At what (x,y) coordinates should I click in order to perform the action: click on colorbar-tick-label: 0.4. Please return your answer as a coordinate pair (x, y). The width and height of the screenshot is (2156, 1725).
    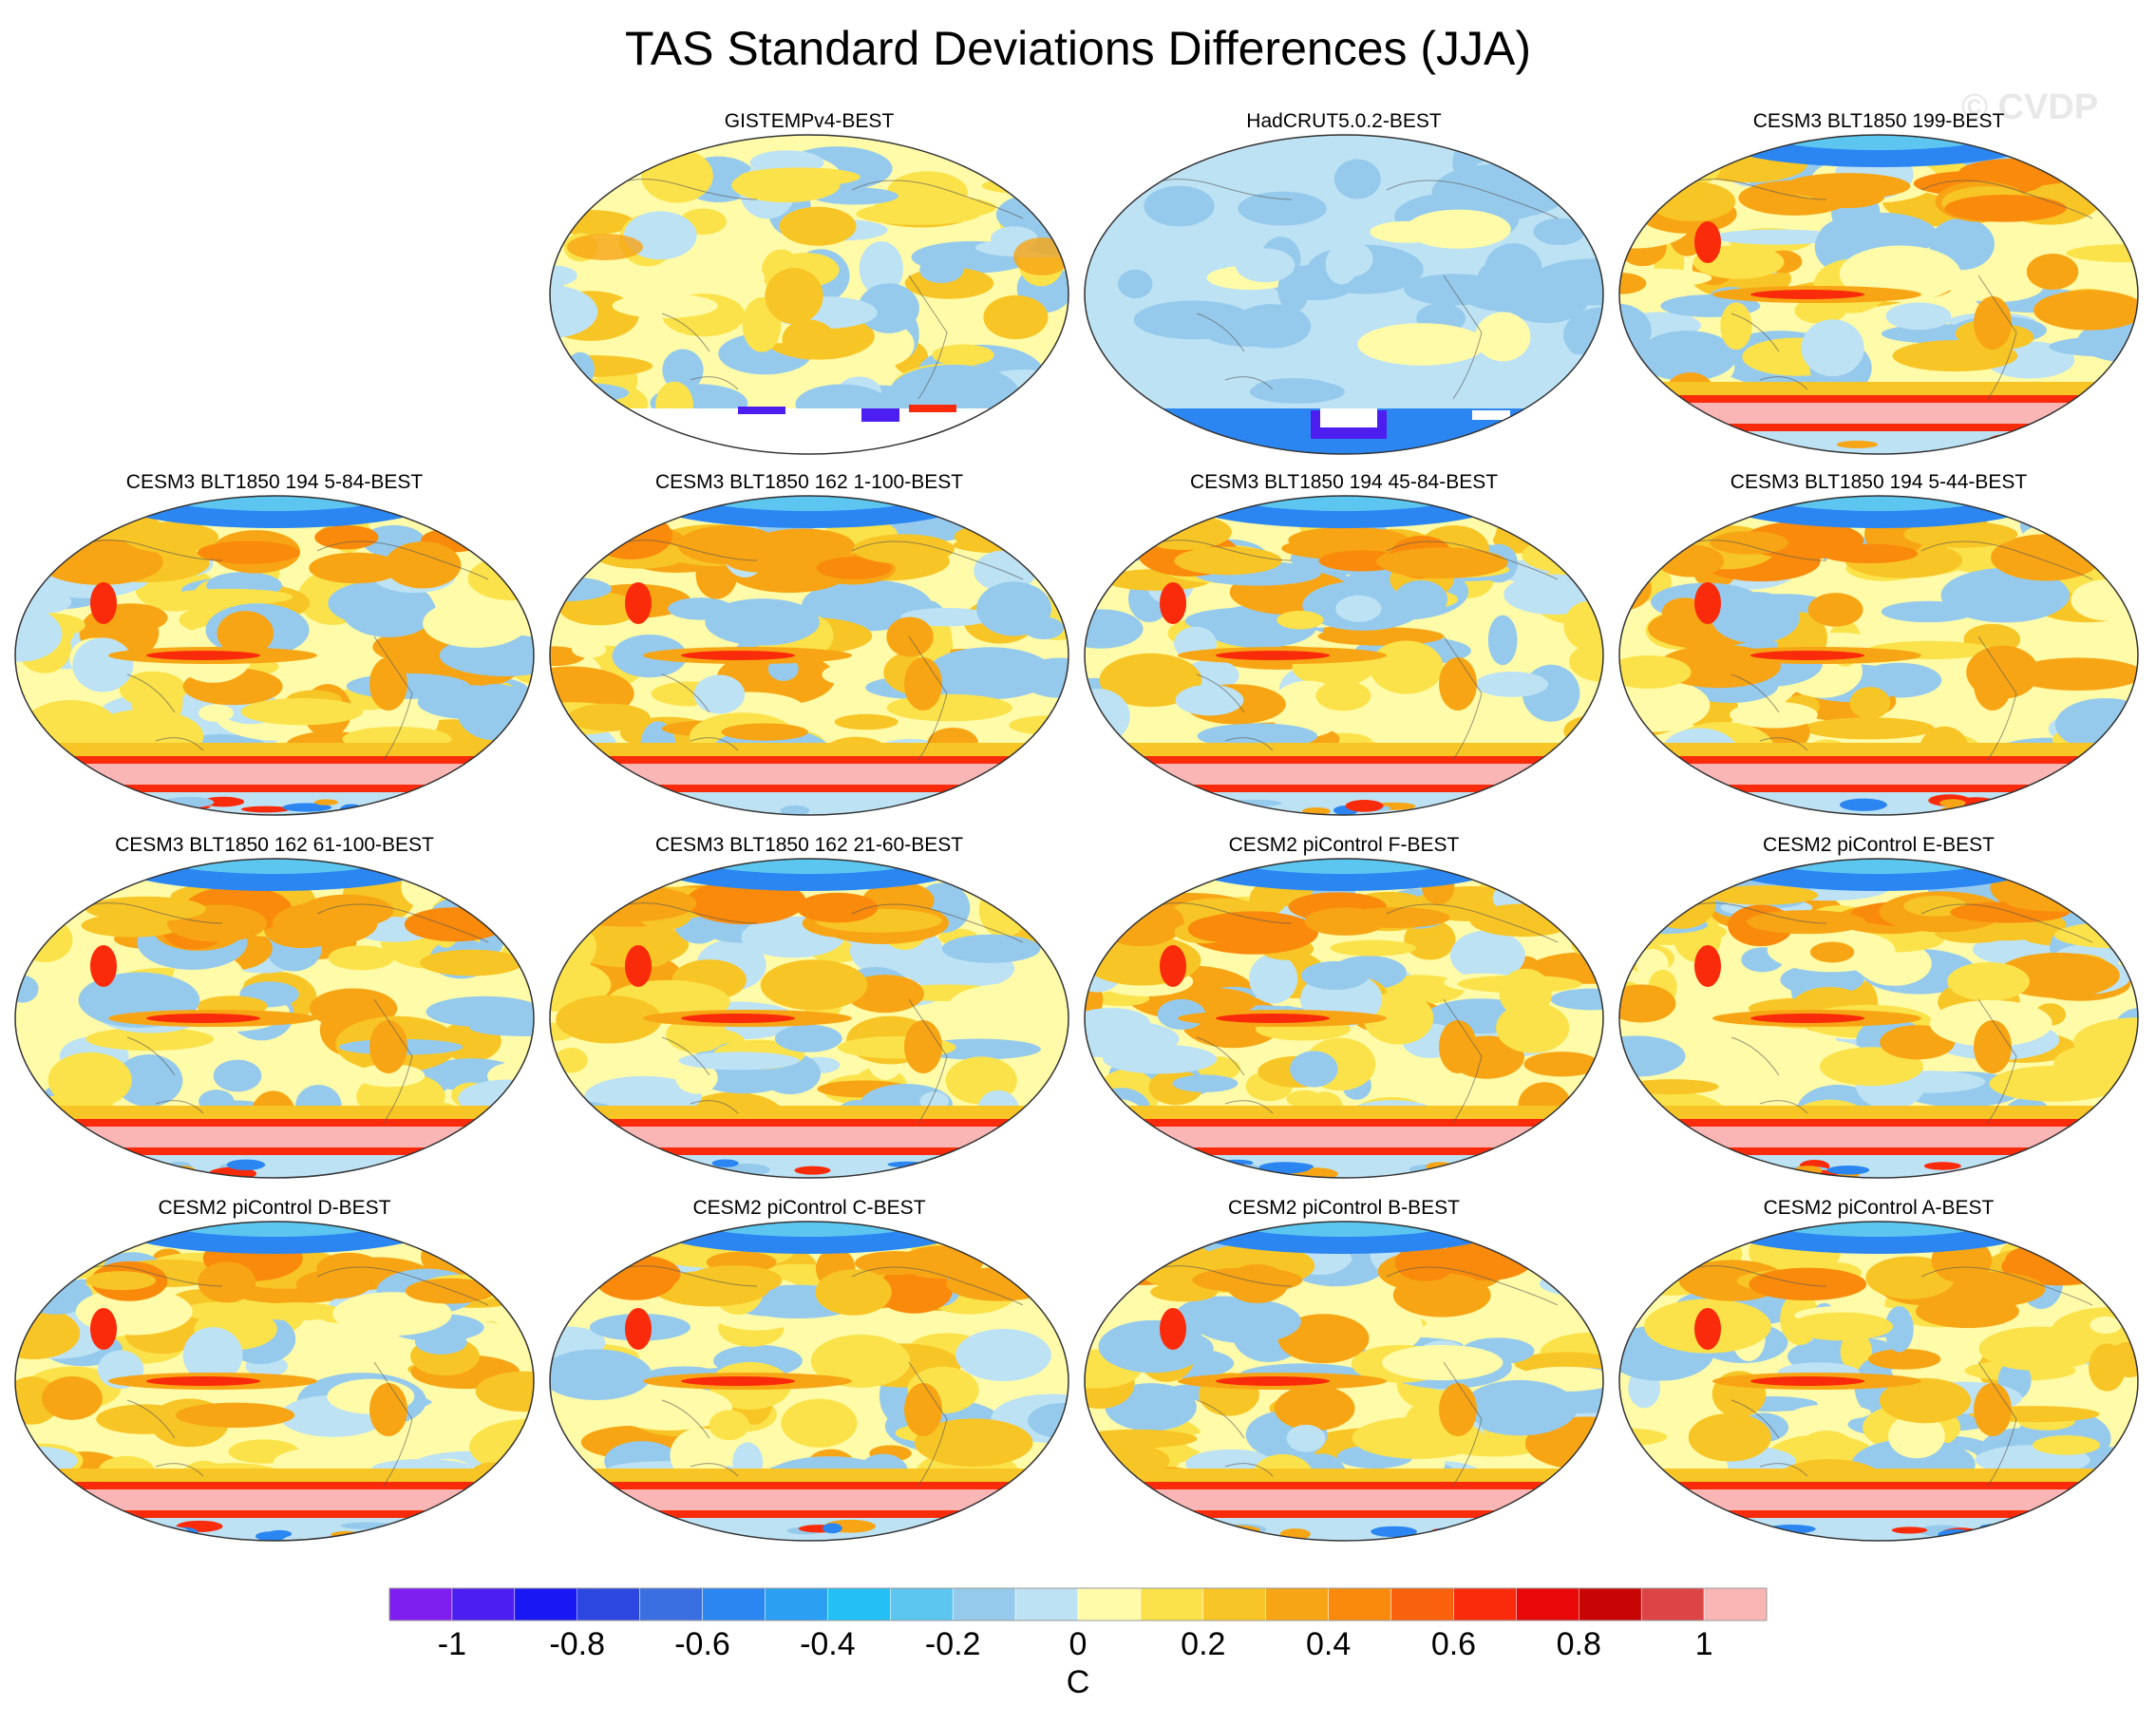
    Looking at the image, I should click on (1328, 1644).